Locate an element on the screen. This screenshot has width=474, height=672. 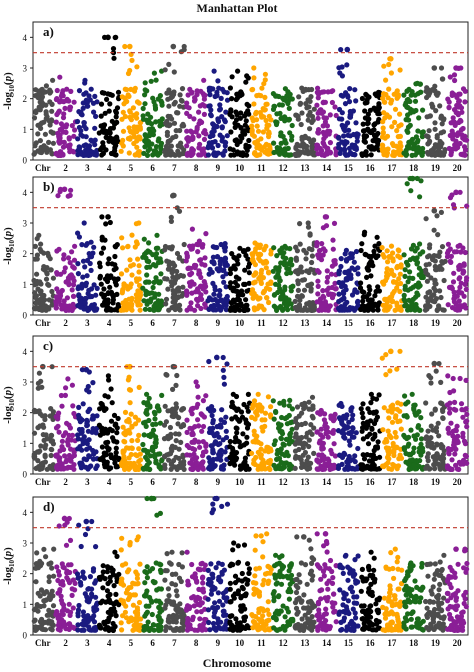
y-axis-title: -log10(p) is located at coordinates (9, 91).